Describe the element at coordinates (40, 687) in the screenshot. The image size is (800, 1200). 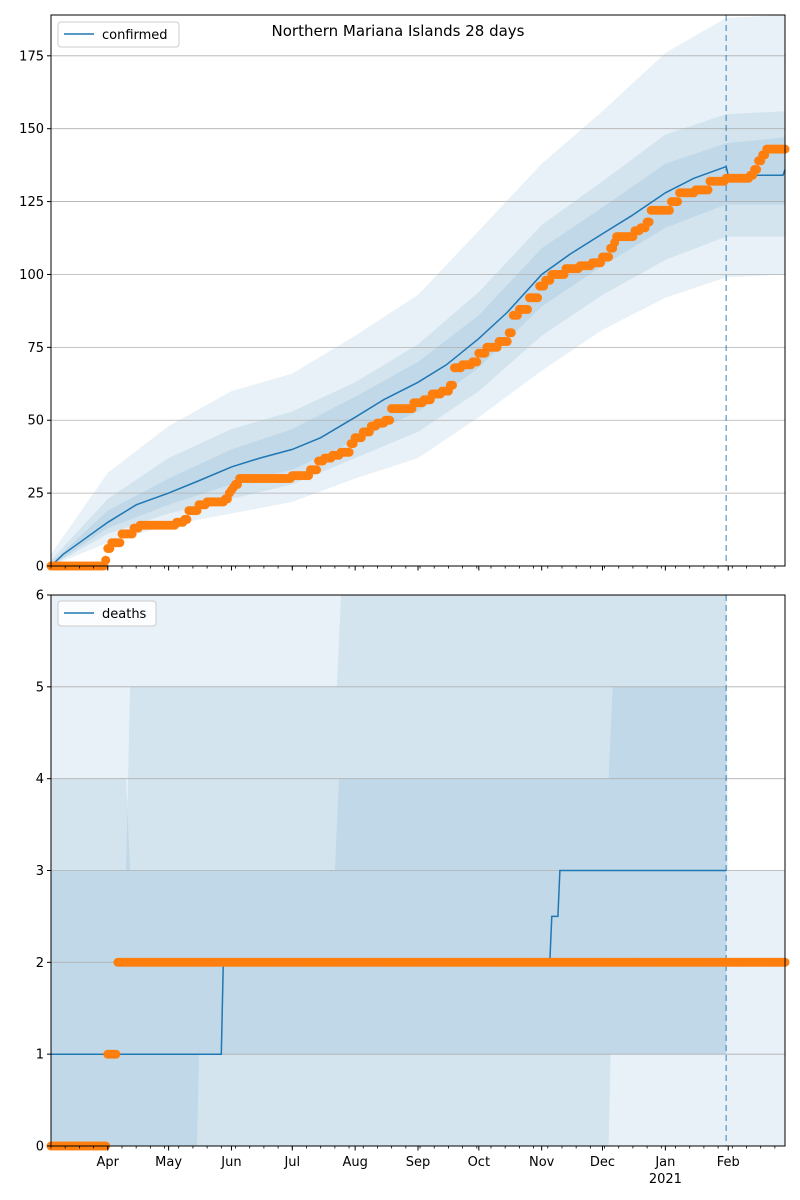
I see `y-tick-label: 5` at that location.